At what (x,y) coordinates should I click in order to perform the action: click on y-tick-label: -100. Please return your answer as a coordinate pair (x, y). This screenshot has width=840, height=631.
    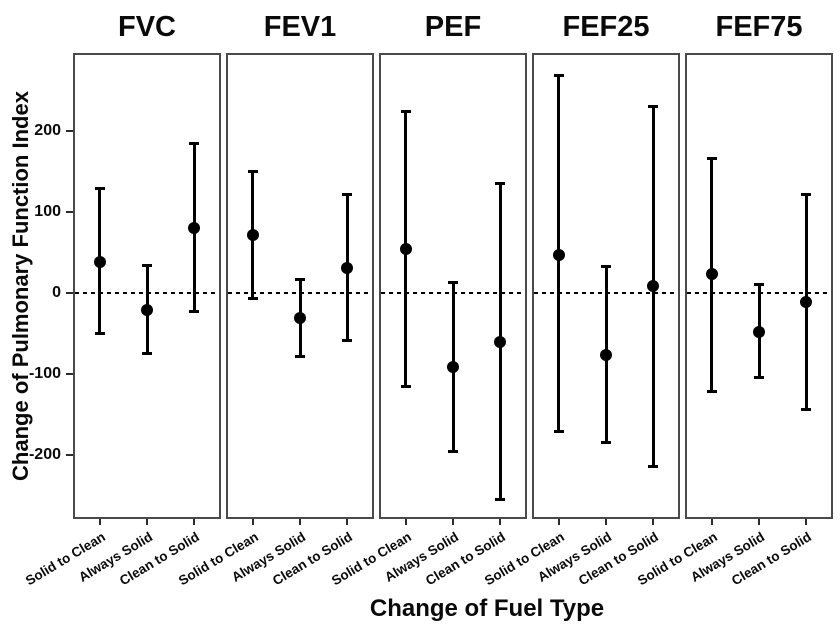
    Looking at the image, I should click on (44, 373).